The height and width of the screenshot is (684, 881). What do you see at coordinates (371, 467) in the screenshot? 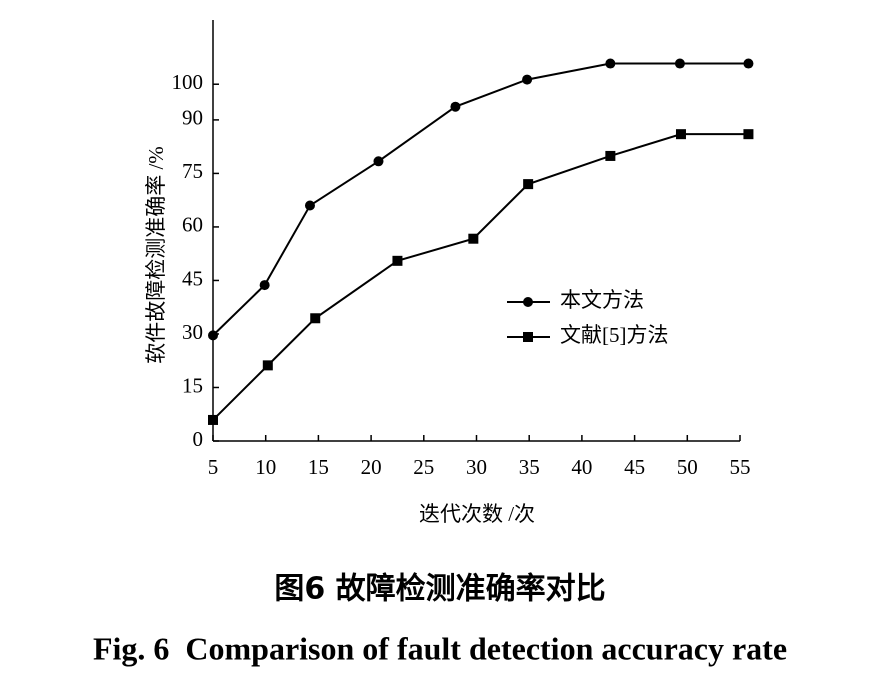
I see `x-tick-label: 20` at bounding box center [371, 467].